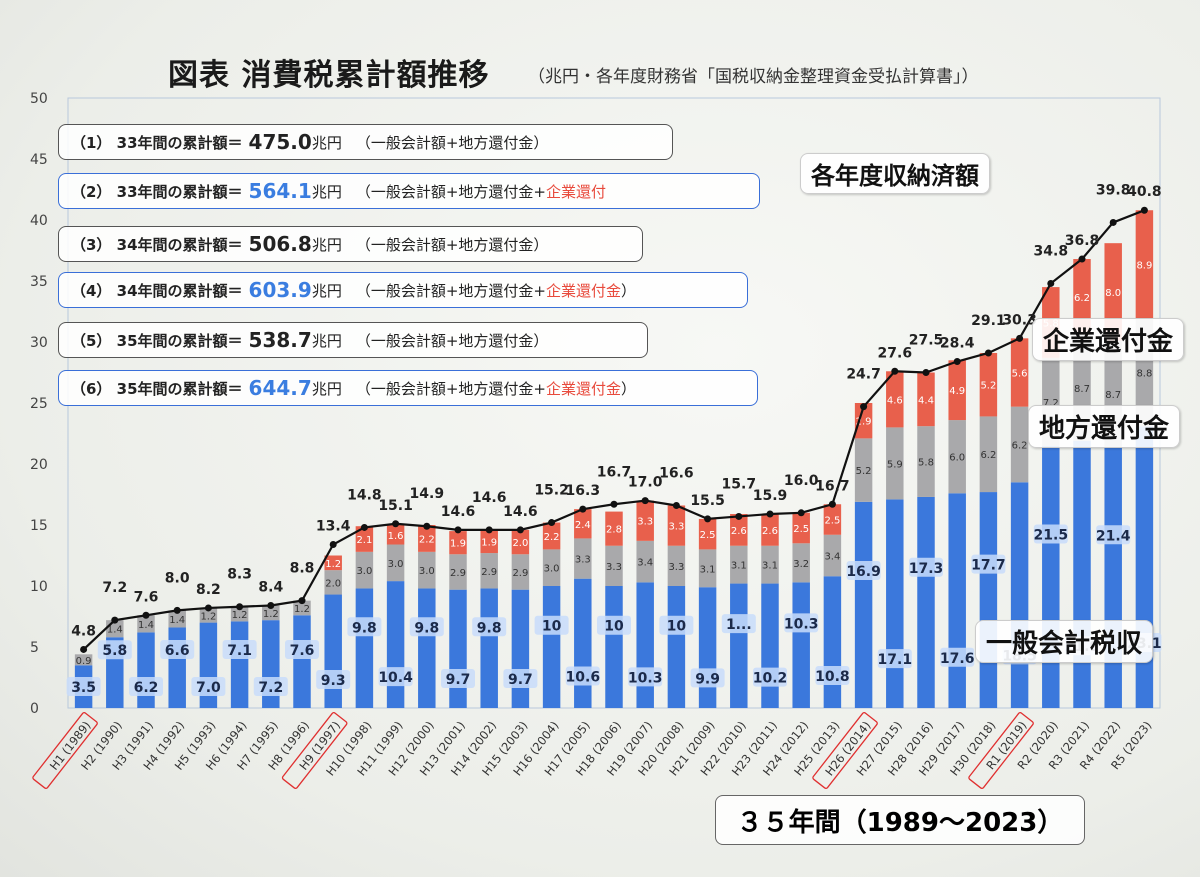 The width and height of the screenshot is (1200, 877). Describe the element at coordinates (645, 483) in the screenshot. I see `total-label: 17.0` at that location.